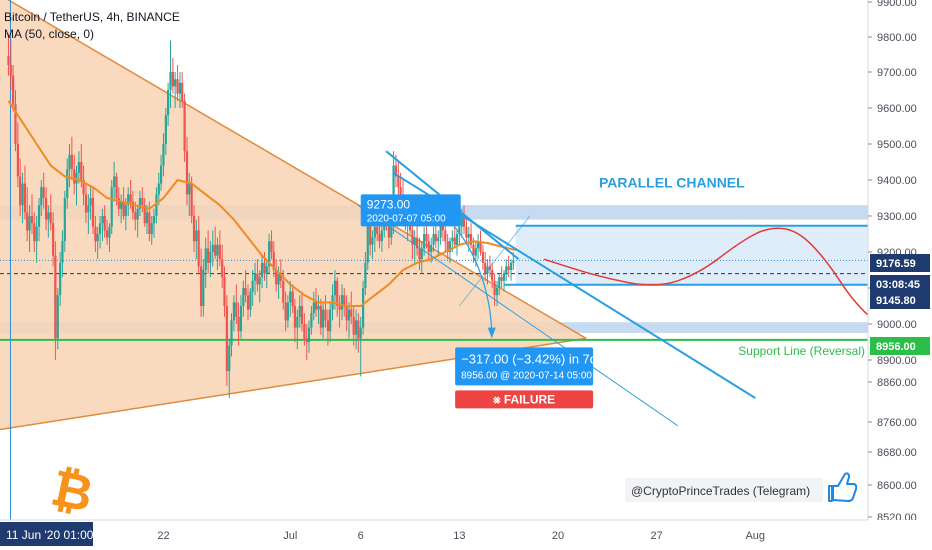 The height and width of the screenshot is (550, 932). Describe the element at coordinates (897, 486) in the screenshot. I see `price-tick-label: 8600.00` at that location.